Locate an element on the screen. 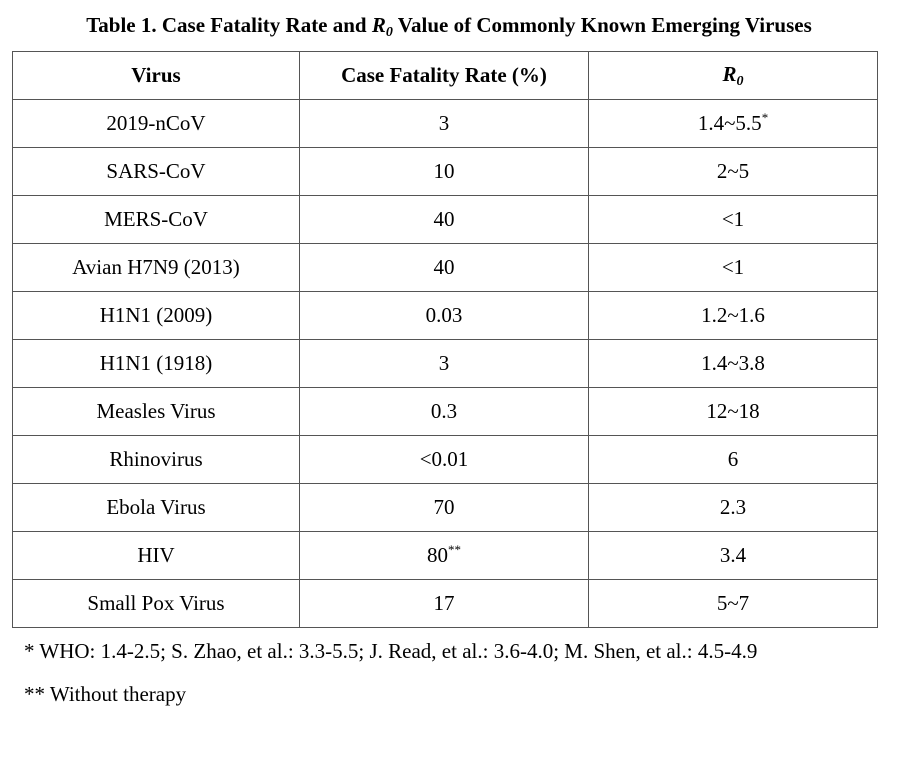  table-row: Small Pox Virus 17 5~7 is located at coordinates (445, 603).